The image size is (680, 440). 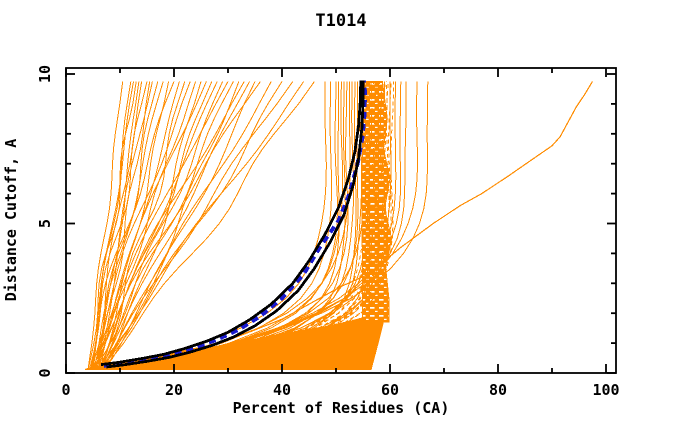 What do you see at coordinates (282, 390) in the screenshot?
I see `x-tick-label: 40` at bounding box center [282, 390].